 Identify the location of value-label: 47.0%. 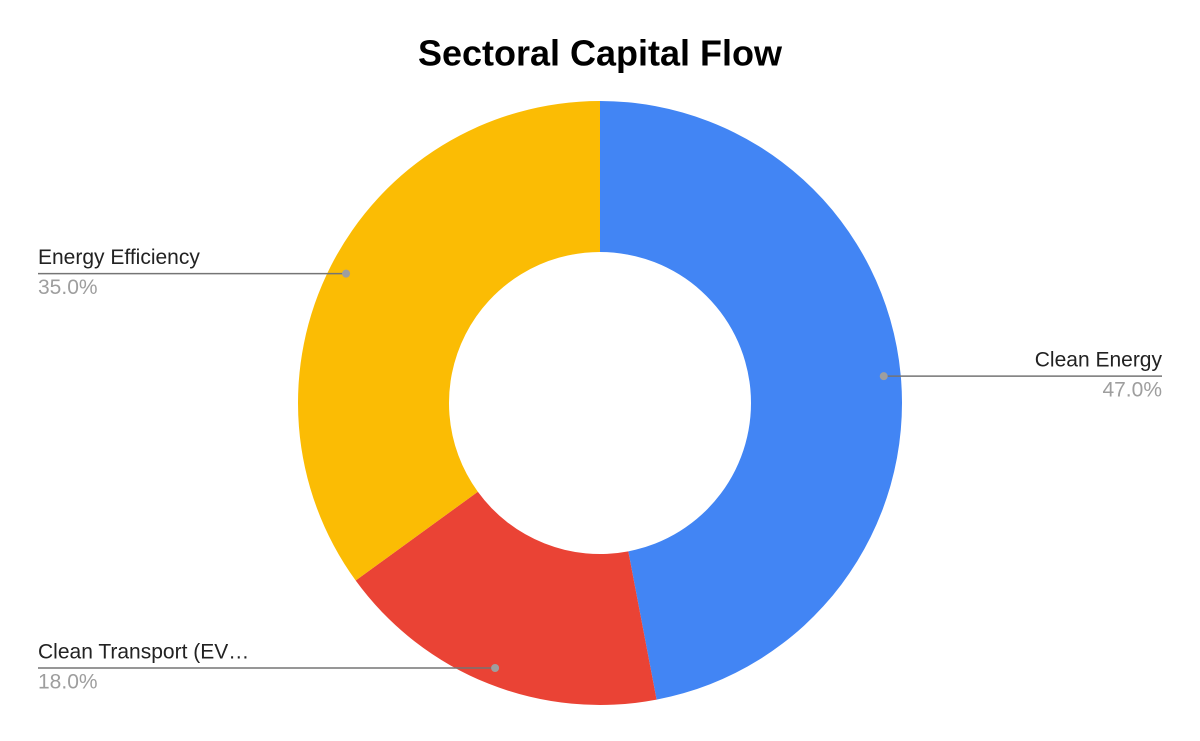
(1132, 390).